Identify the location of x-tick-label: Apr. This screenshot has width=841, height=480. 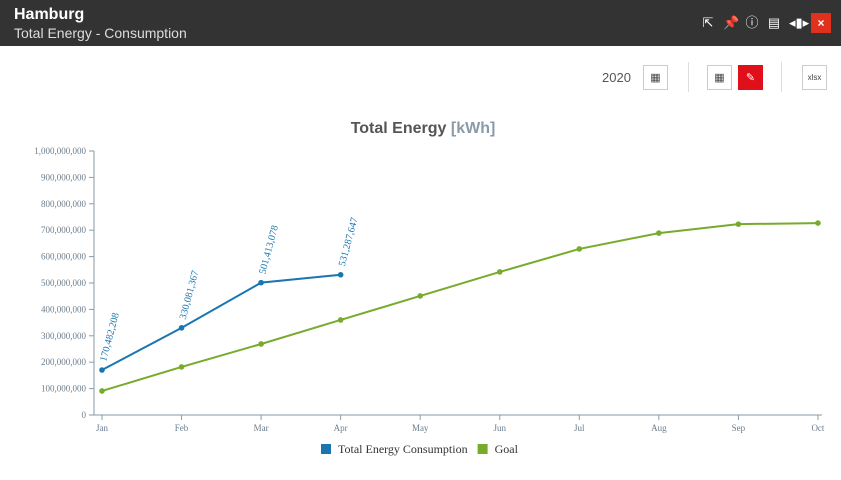
(341, 428).